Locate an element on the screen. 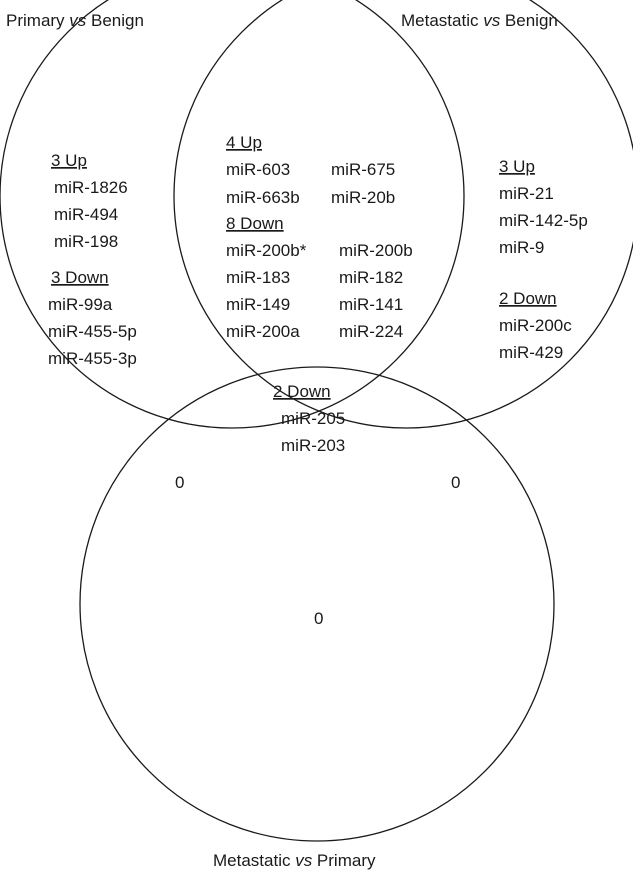 The width and height of the screenshot is (633, 877). overlap-down-item: miR-182 is located at coordinates (371, 277).